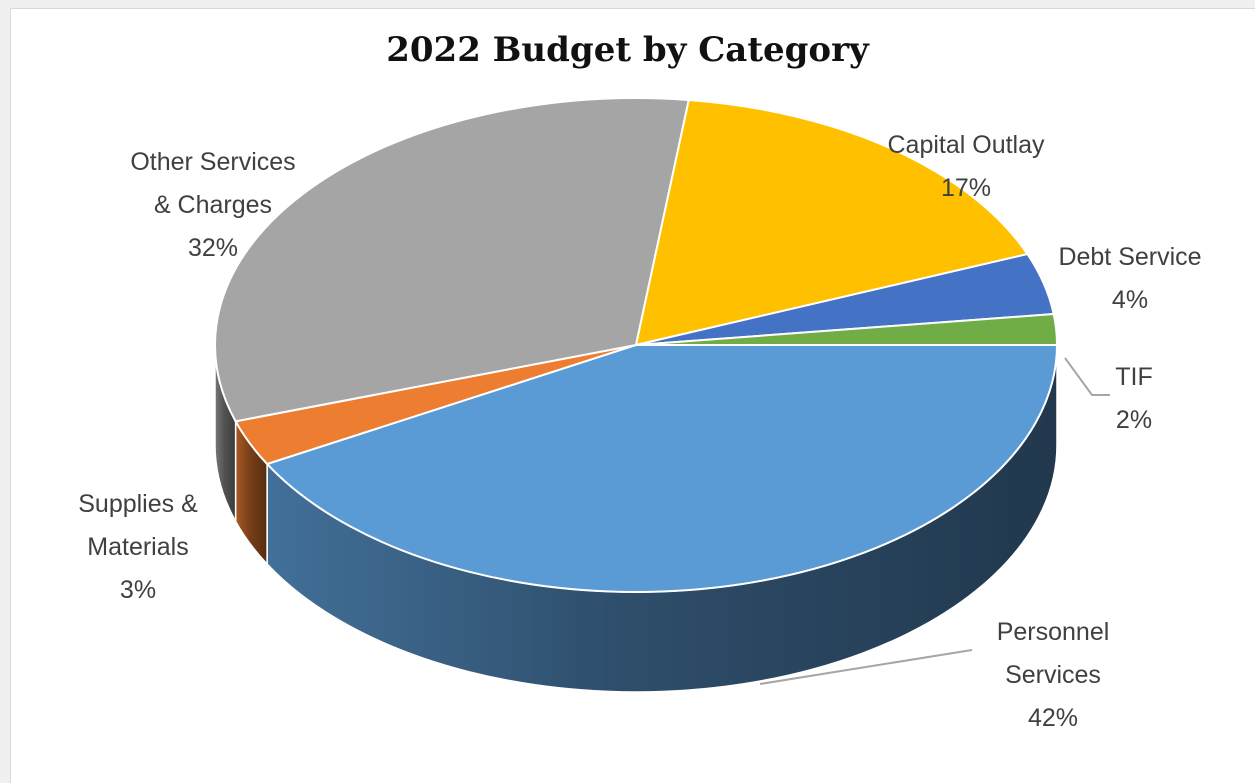 This screenshot has width=1255, height=783. What do you see at coordinates (1134, 398) in the screenshot?
I see `slice-tif-label: TIF 2%` at bounding box center [1134, 398].